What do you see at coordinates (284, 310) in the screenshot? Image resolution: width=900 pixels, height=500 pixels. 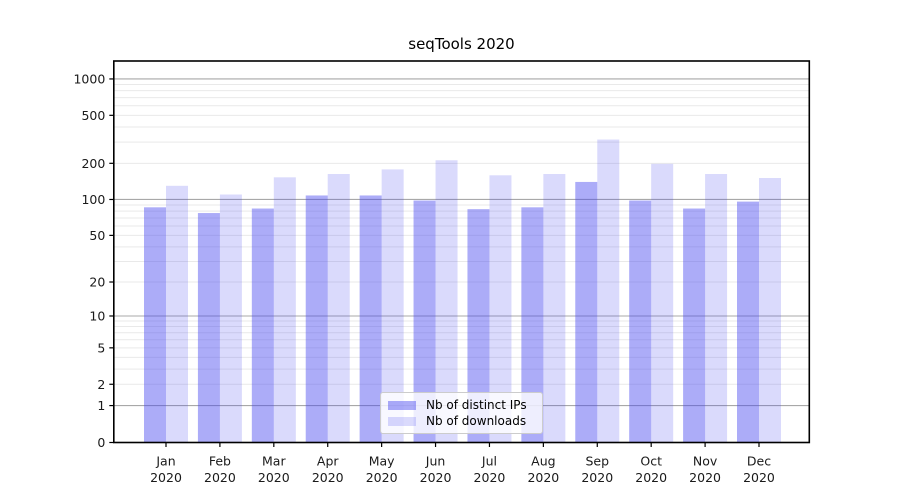 I see `bar-downloads-mar` at bounding box center [284, 310].